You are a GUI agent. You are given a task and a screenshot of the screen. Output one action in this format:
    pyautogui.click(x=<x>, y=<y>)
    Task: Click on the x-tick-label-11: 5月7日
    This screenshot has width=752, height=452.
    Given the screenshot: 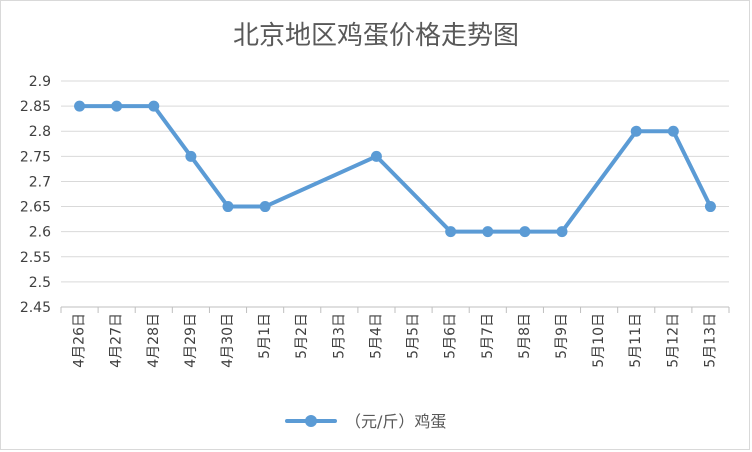 What is the action you would take?
    pyautogui.click(x=488, y=336)
    